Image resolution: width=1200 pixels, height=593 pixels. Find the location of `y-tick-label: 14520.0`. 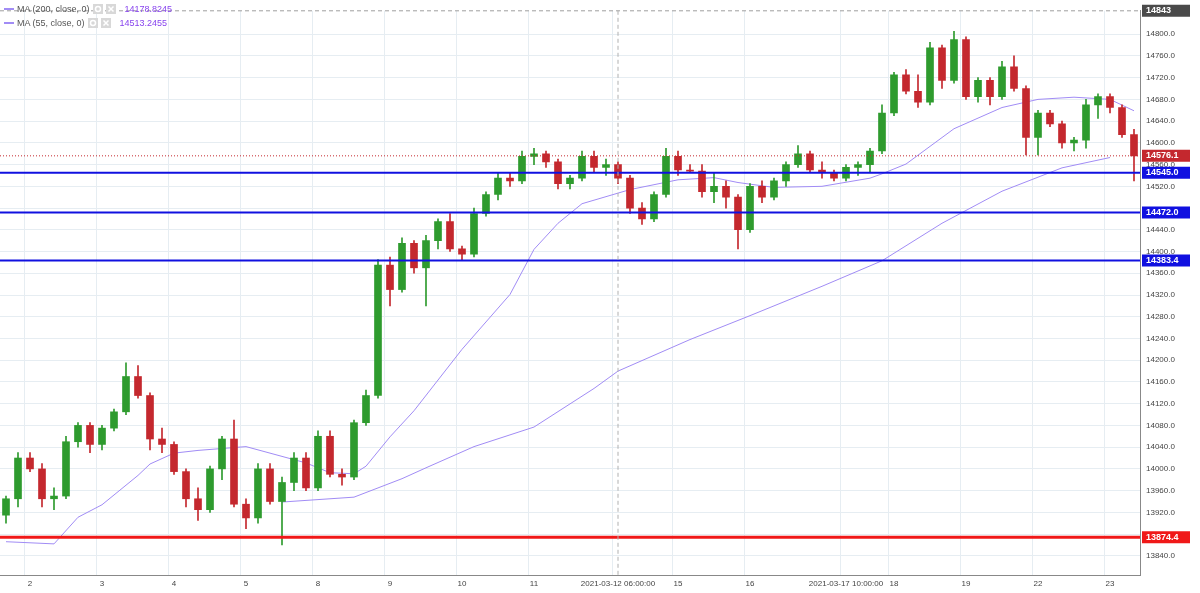

y-tick-label: 14520.0 is located at coordinates (1161, 186).